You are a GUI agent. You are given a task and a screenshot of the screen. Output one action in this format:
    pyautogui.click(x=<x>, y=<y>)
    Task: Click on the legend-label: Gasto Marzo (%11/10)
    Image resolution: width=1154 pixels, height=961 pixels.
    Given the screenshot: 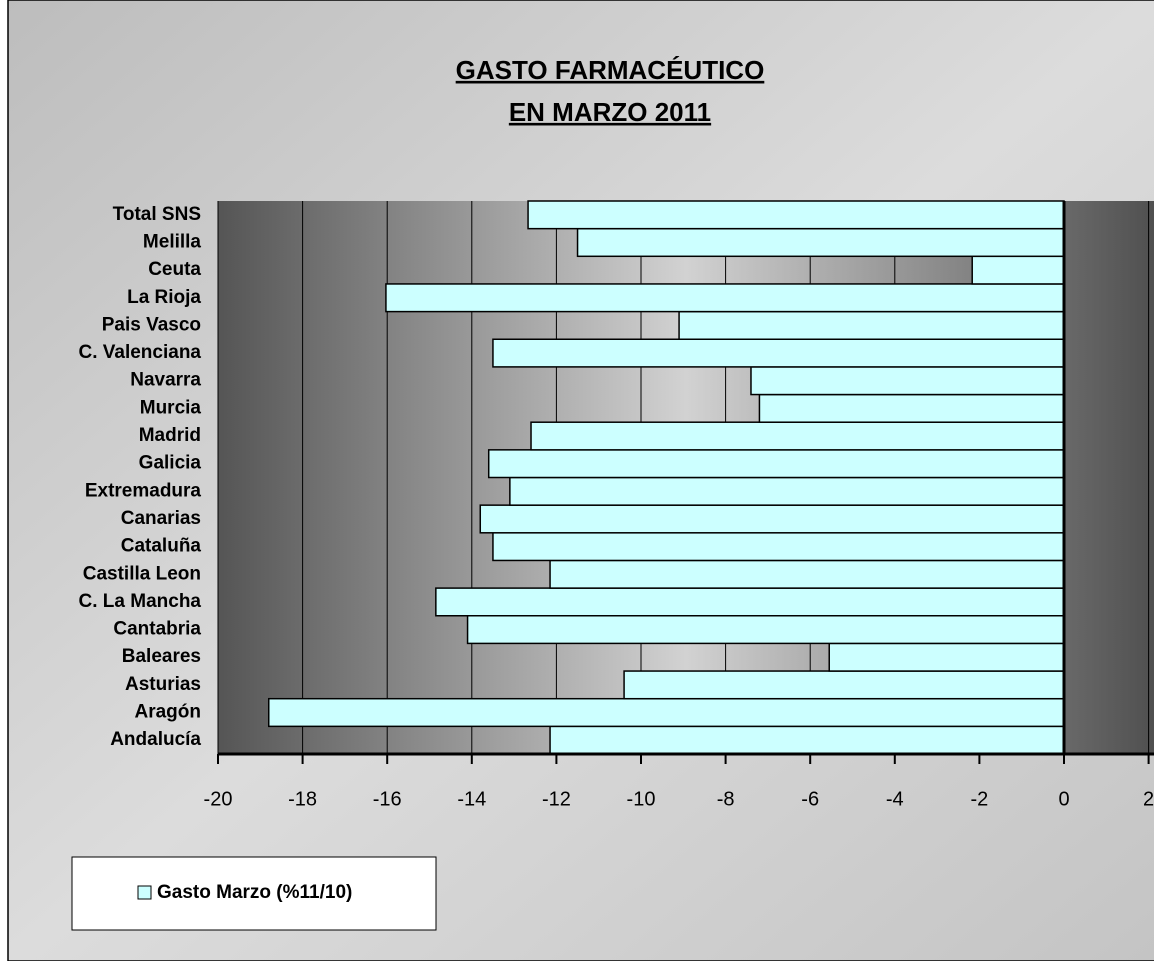 What is the action you would take?
    pyautogui.click(x=254, y=892)
    